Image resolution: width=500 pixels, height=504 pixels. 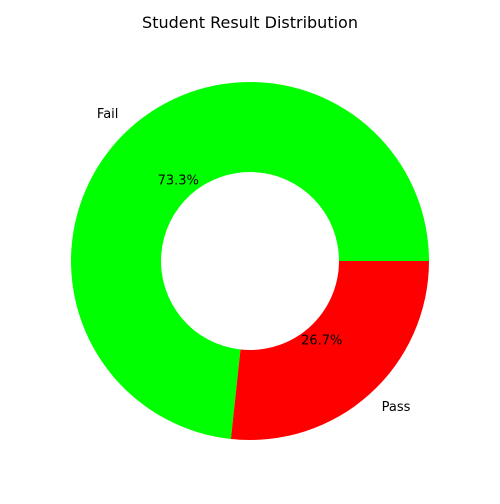 What do you see at coordinates (178, 181) in the screenshot?
I see `slice-percent-fail: 73.3%` at bounding box center [178, 181].